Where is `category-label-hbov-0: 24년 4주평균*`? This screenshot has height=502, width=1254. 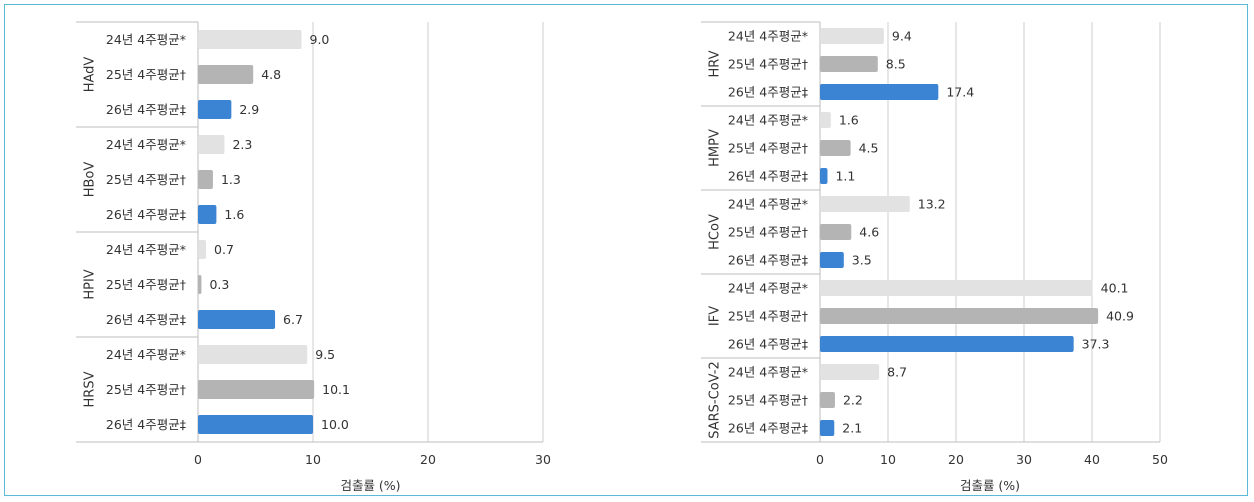 category-label-hbov-0: 24년 4주평균* is located at coordinates (146, 144).